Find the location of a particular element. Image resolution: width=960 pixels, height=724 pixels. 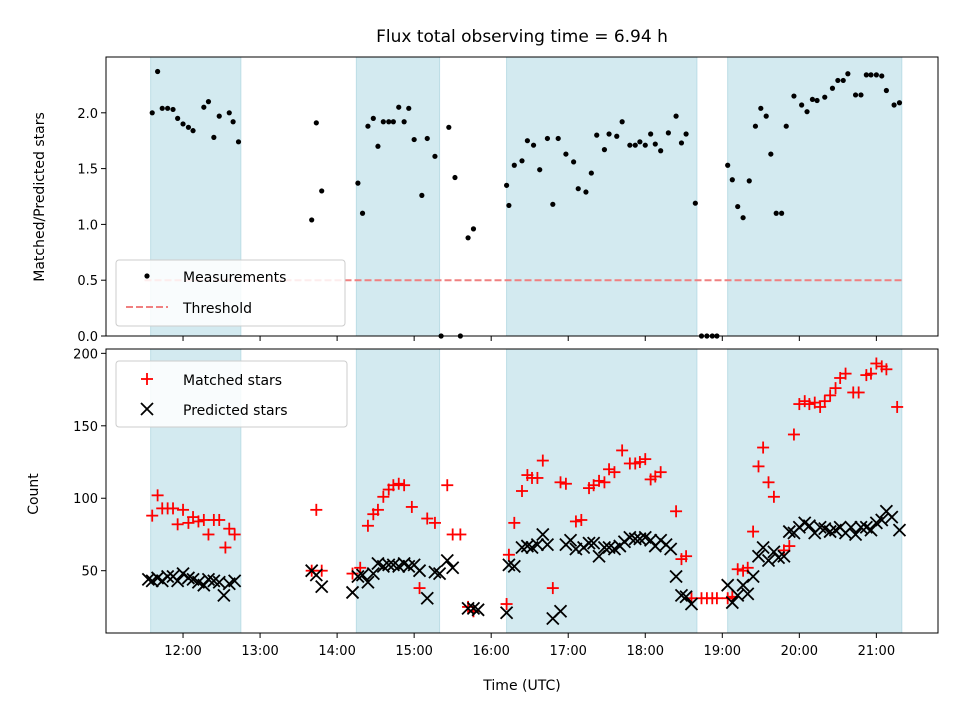

p1-legend-marker-measurements is located at coordinates (147, 276).